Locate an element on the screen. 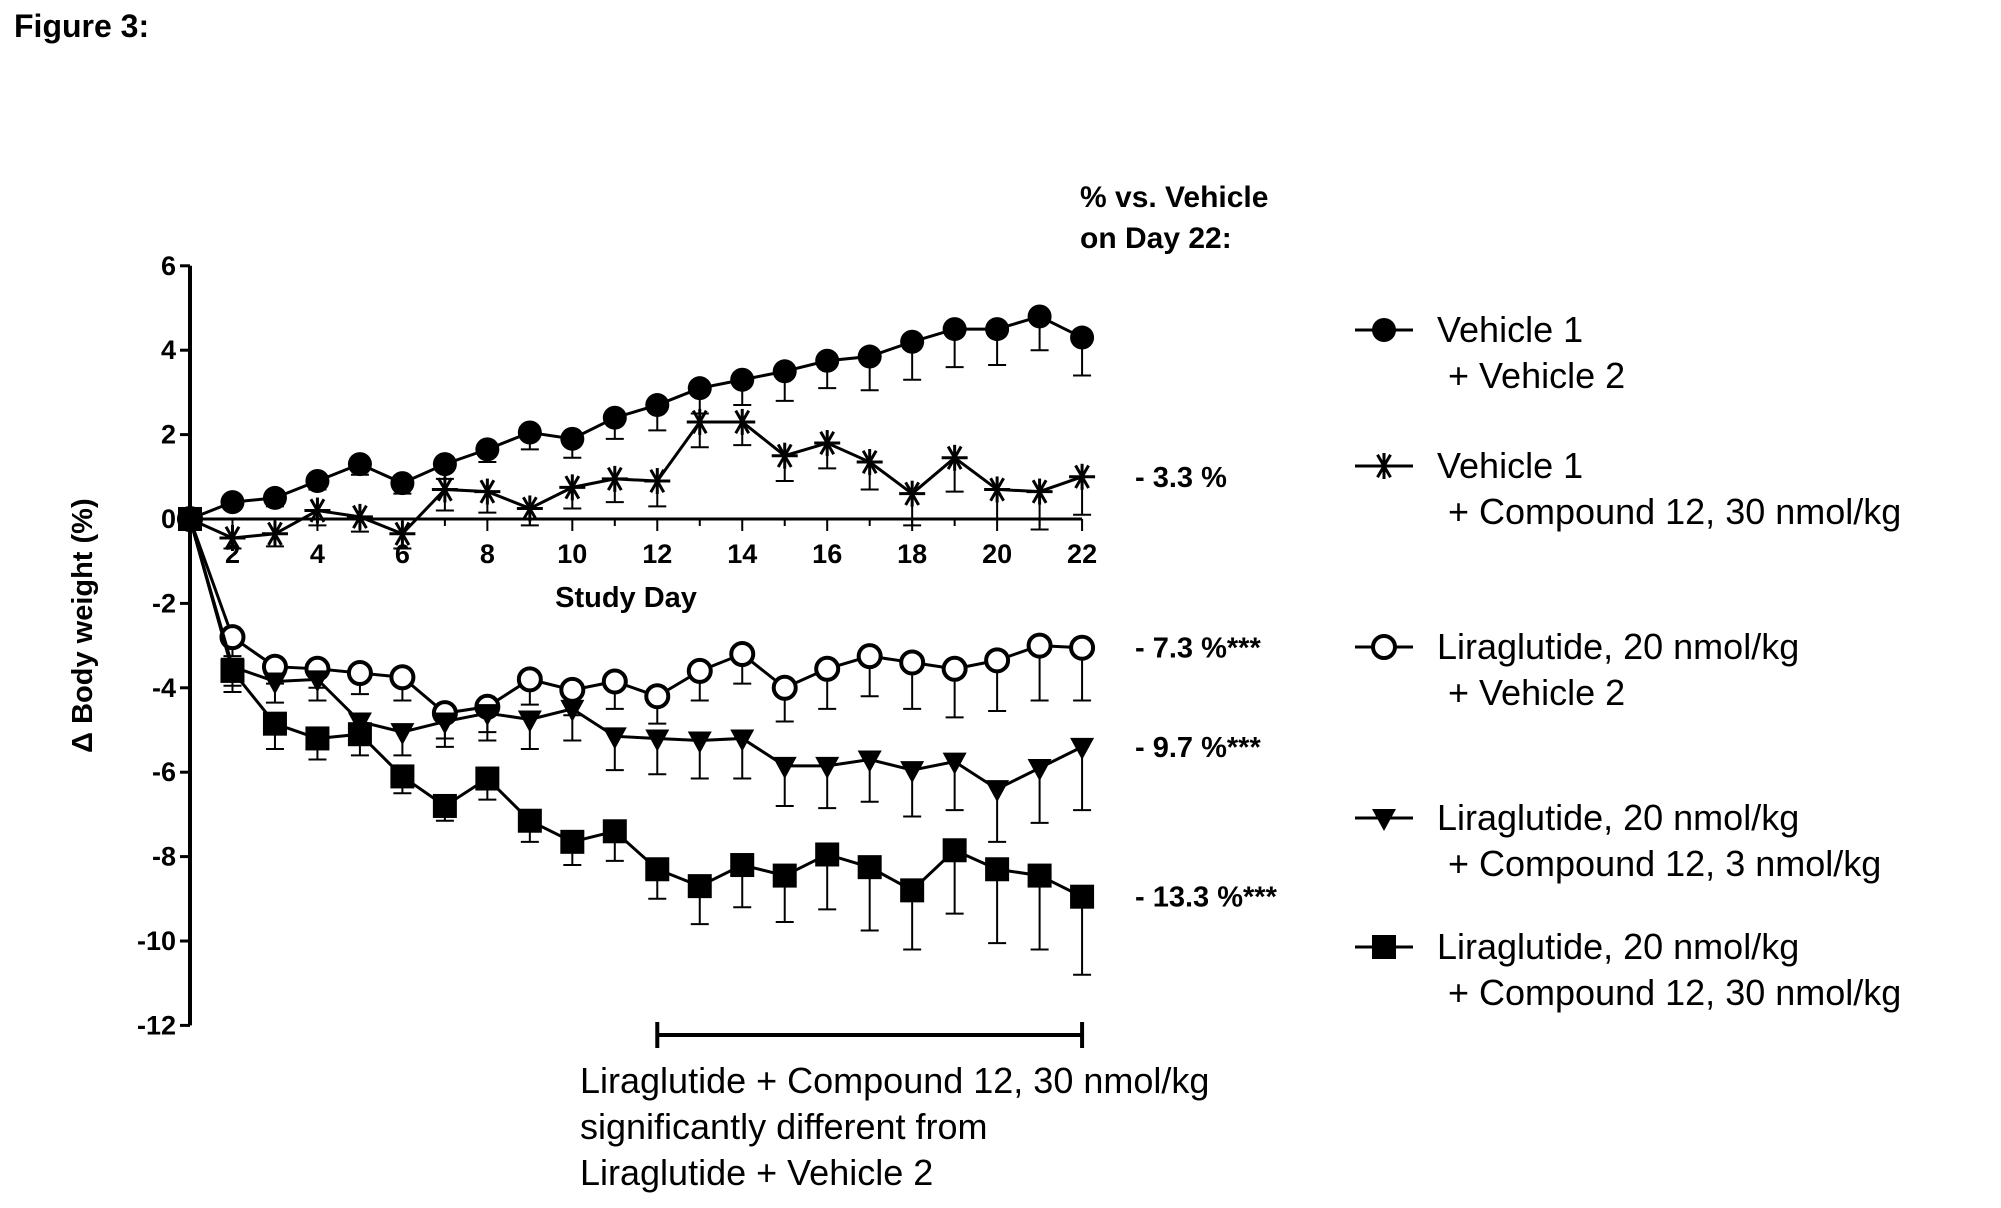  end-label: - 13.3 %*** is located at coordinates (1206, 898).